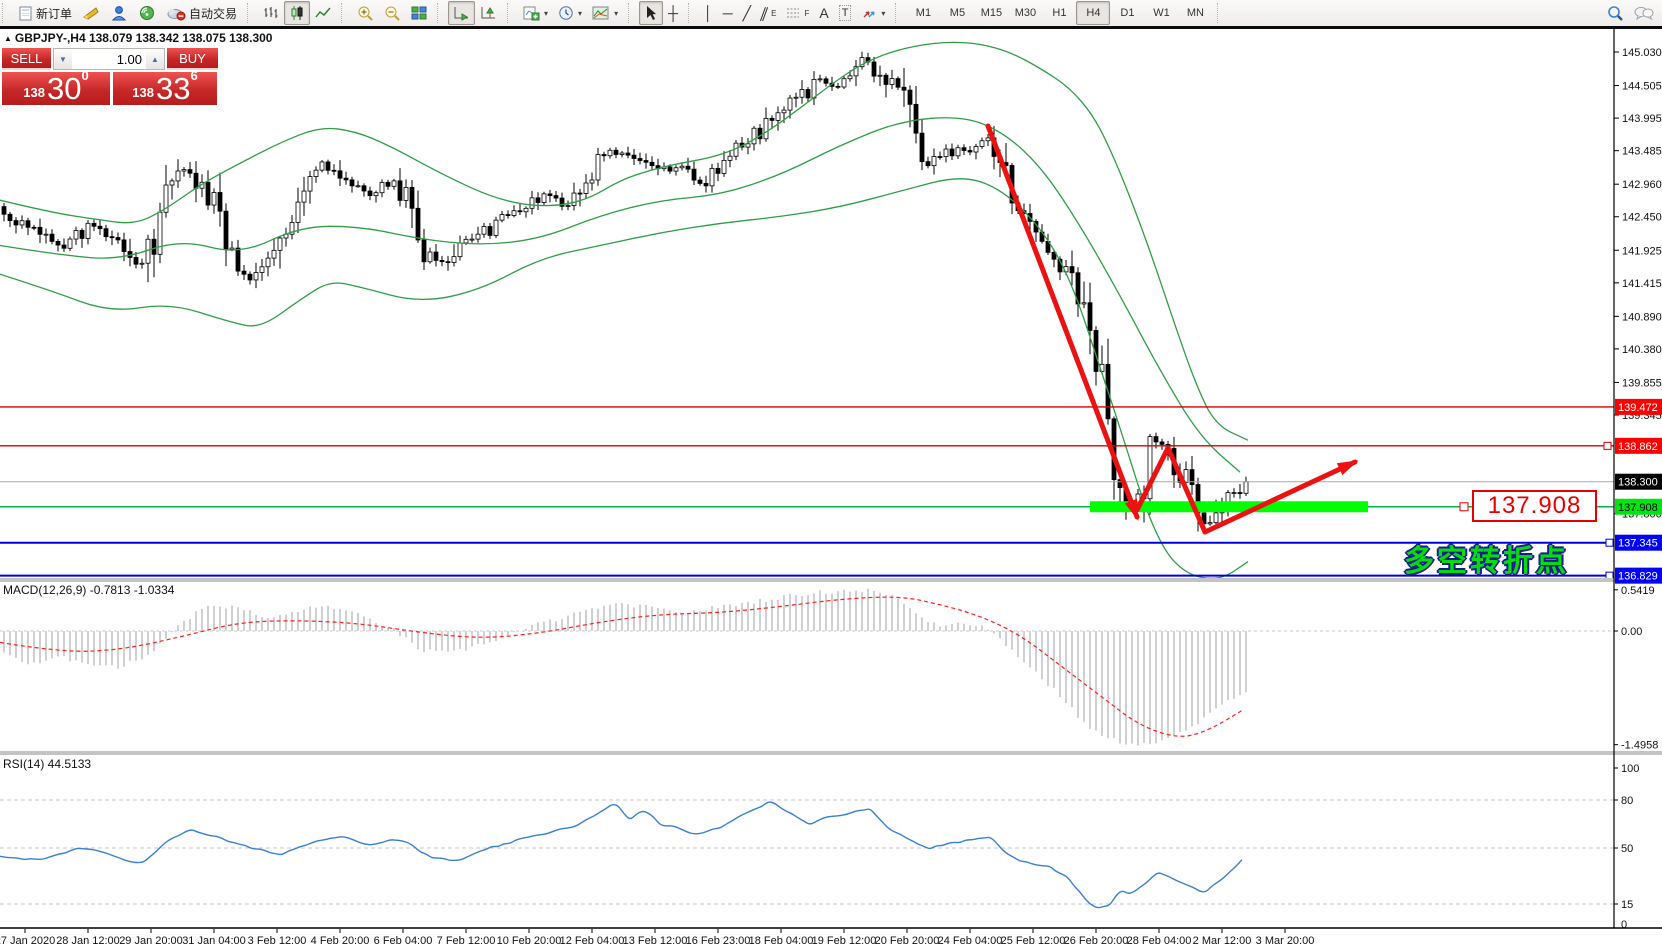 This screenshot has width=1662, height=949. What do you see at coordinates (8, 38) in the screenshot?
I see `collapse-triangle-icon: ▲` at bounding box center [8, 38].